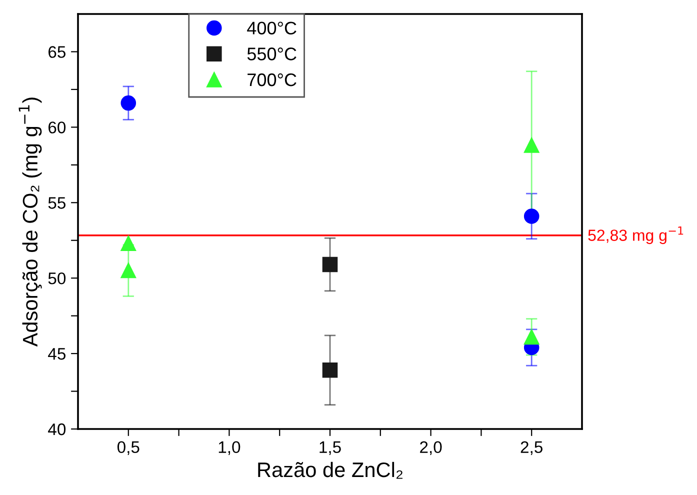  I want to click on x-tick-label: 1,5, so click(330, 448).